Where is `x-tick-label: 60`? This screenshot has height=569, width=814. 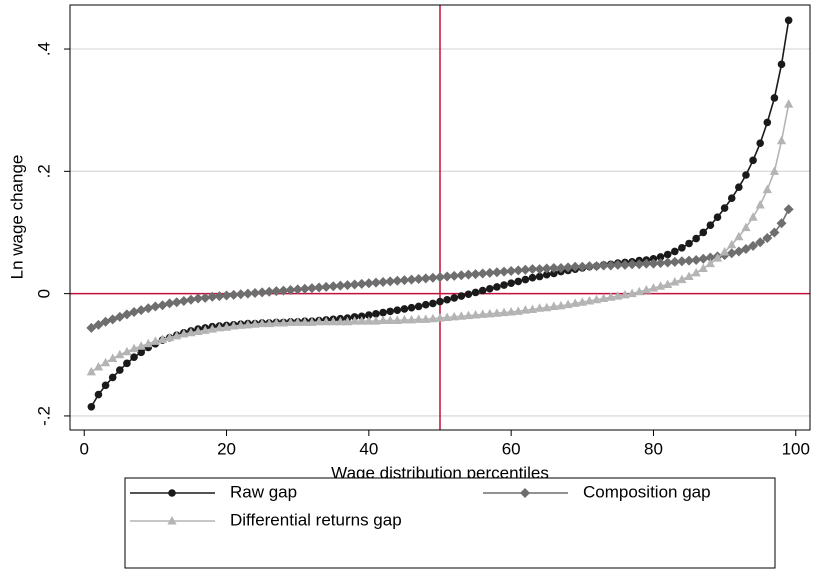
x-tick-label: 60 is located at coordinates (511, 448).